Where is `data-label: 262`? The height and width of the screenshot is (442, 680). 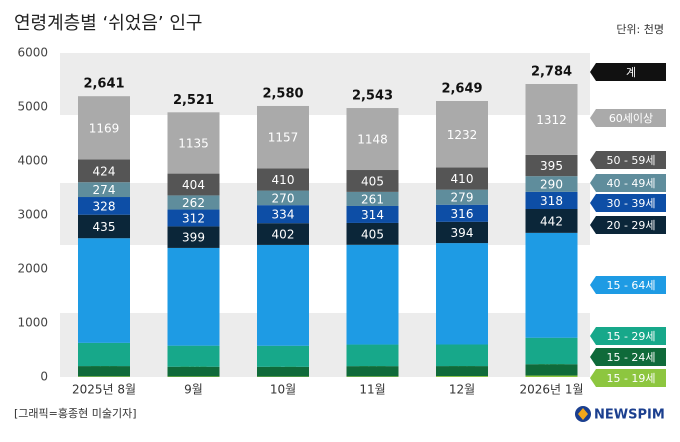
data-label: 262 is located at coordinates (193, 203).